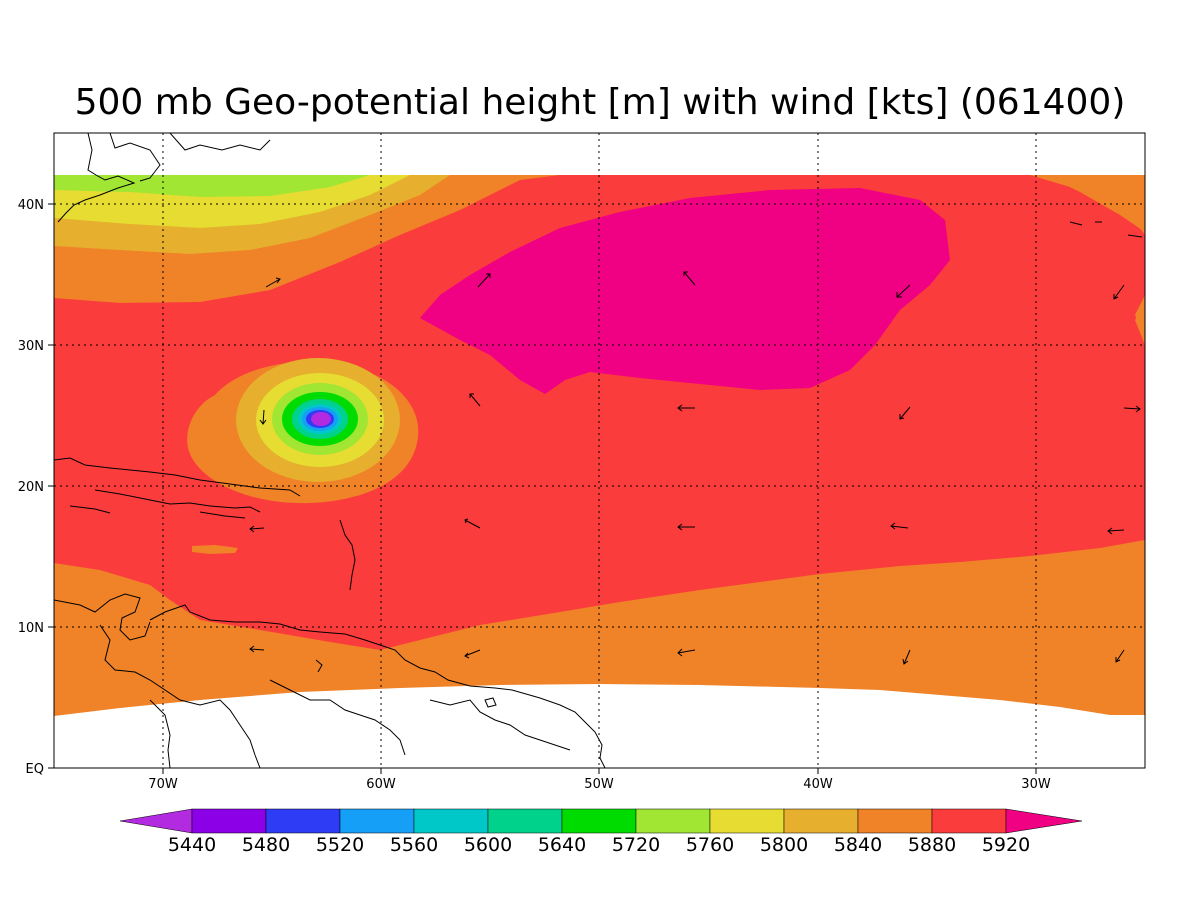 This screenshot has height=900, width=1200. Describe the element at coordinates (381, 784) in the screenshot. I see `x-tick-label: 60W` at that location.